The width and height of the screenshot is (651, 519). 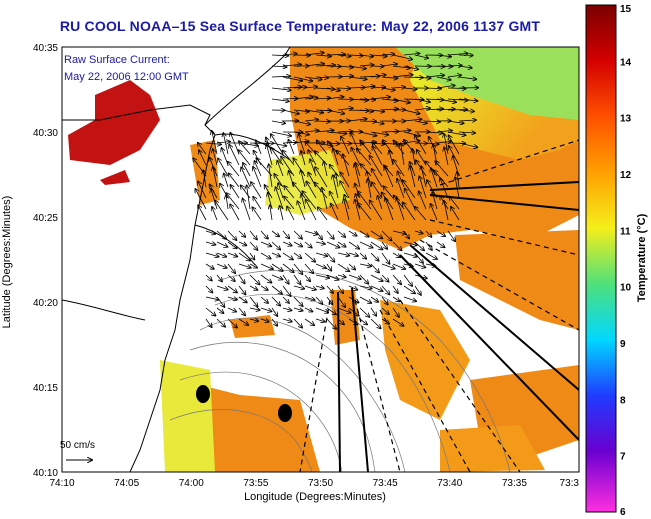 I want to click on y-tick-label: 40:35, so click(x=45, y=48).